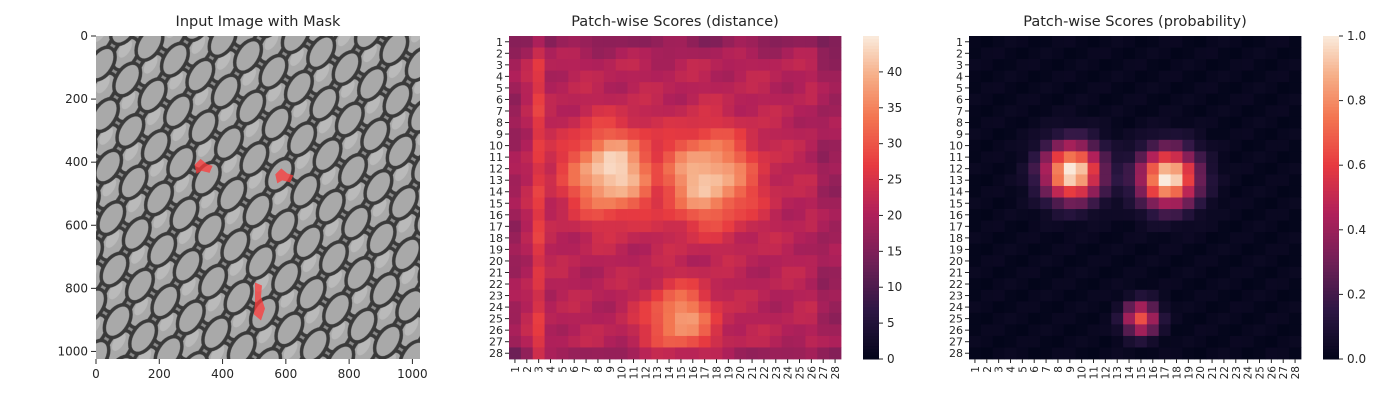  I want to click on row-tick-label: 22, so click(496, 284).